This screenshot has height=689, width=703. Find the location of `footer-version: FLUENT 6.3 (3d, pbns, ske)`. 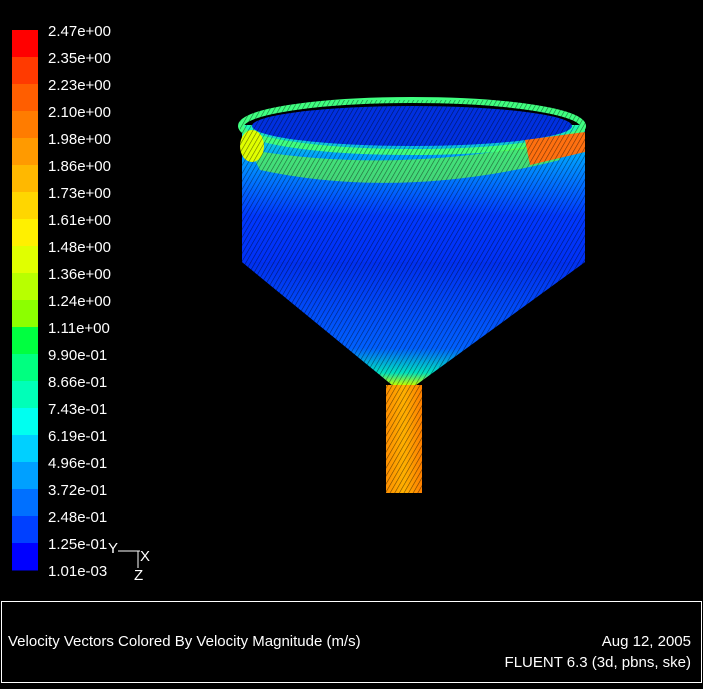

footer-version: FLUENT 6.3 (3d, pbns, ske) is located at coordinates (598, 662).